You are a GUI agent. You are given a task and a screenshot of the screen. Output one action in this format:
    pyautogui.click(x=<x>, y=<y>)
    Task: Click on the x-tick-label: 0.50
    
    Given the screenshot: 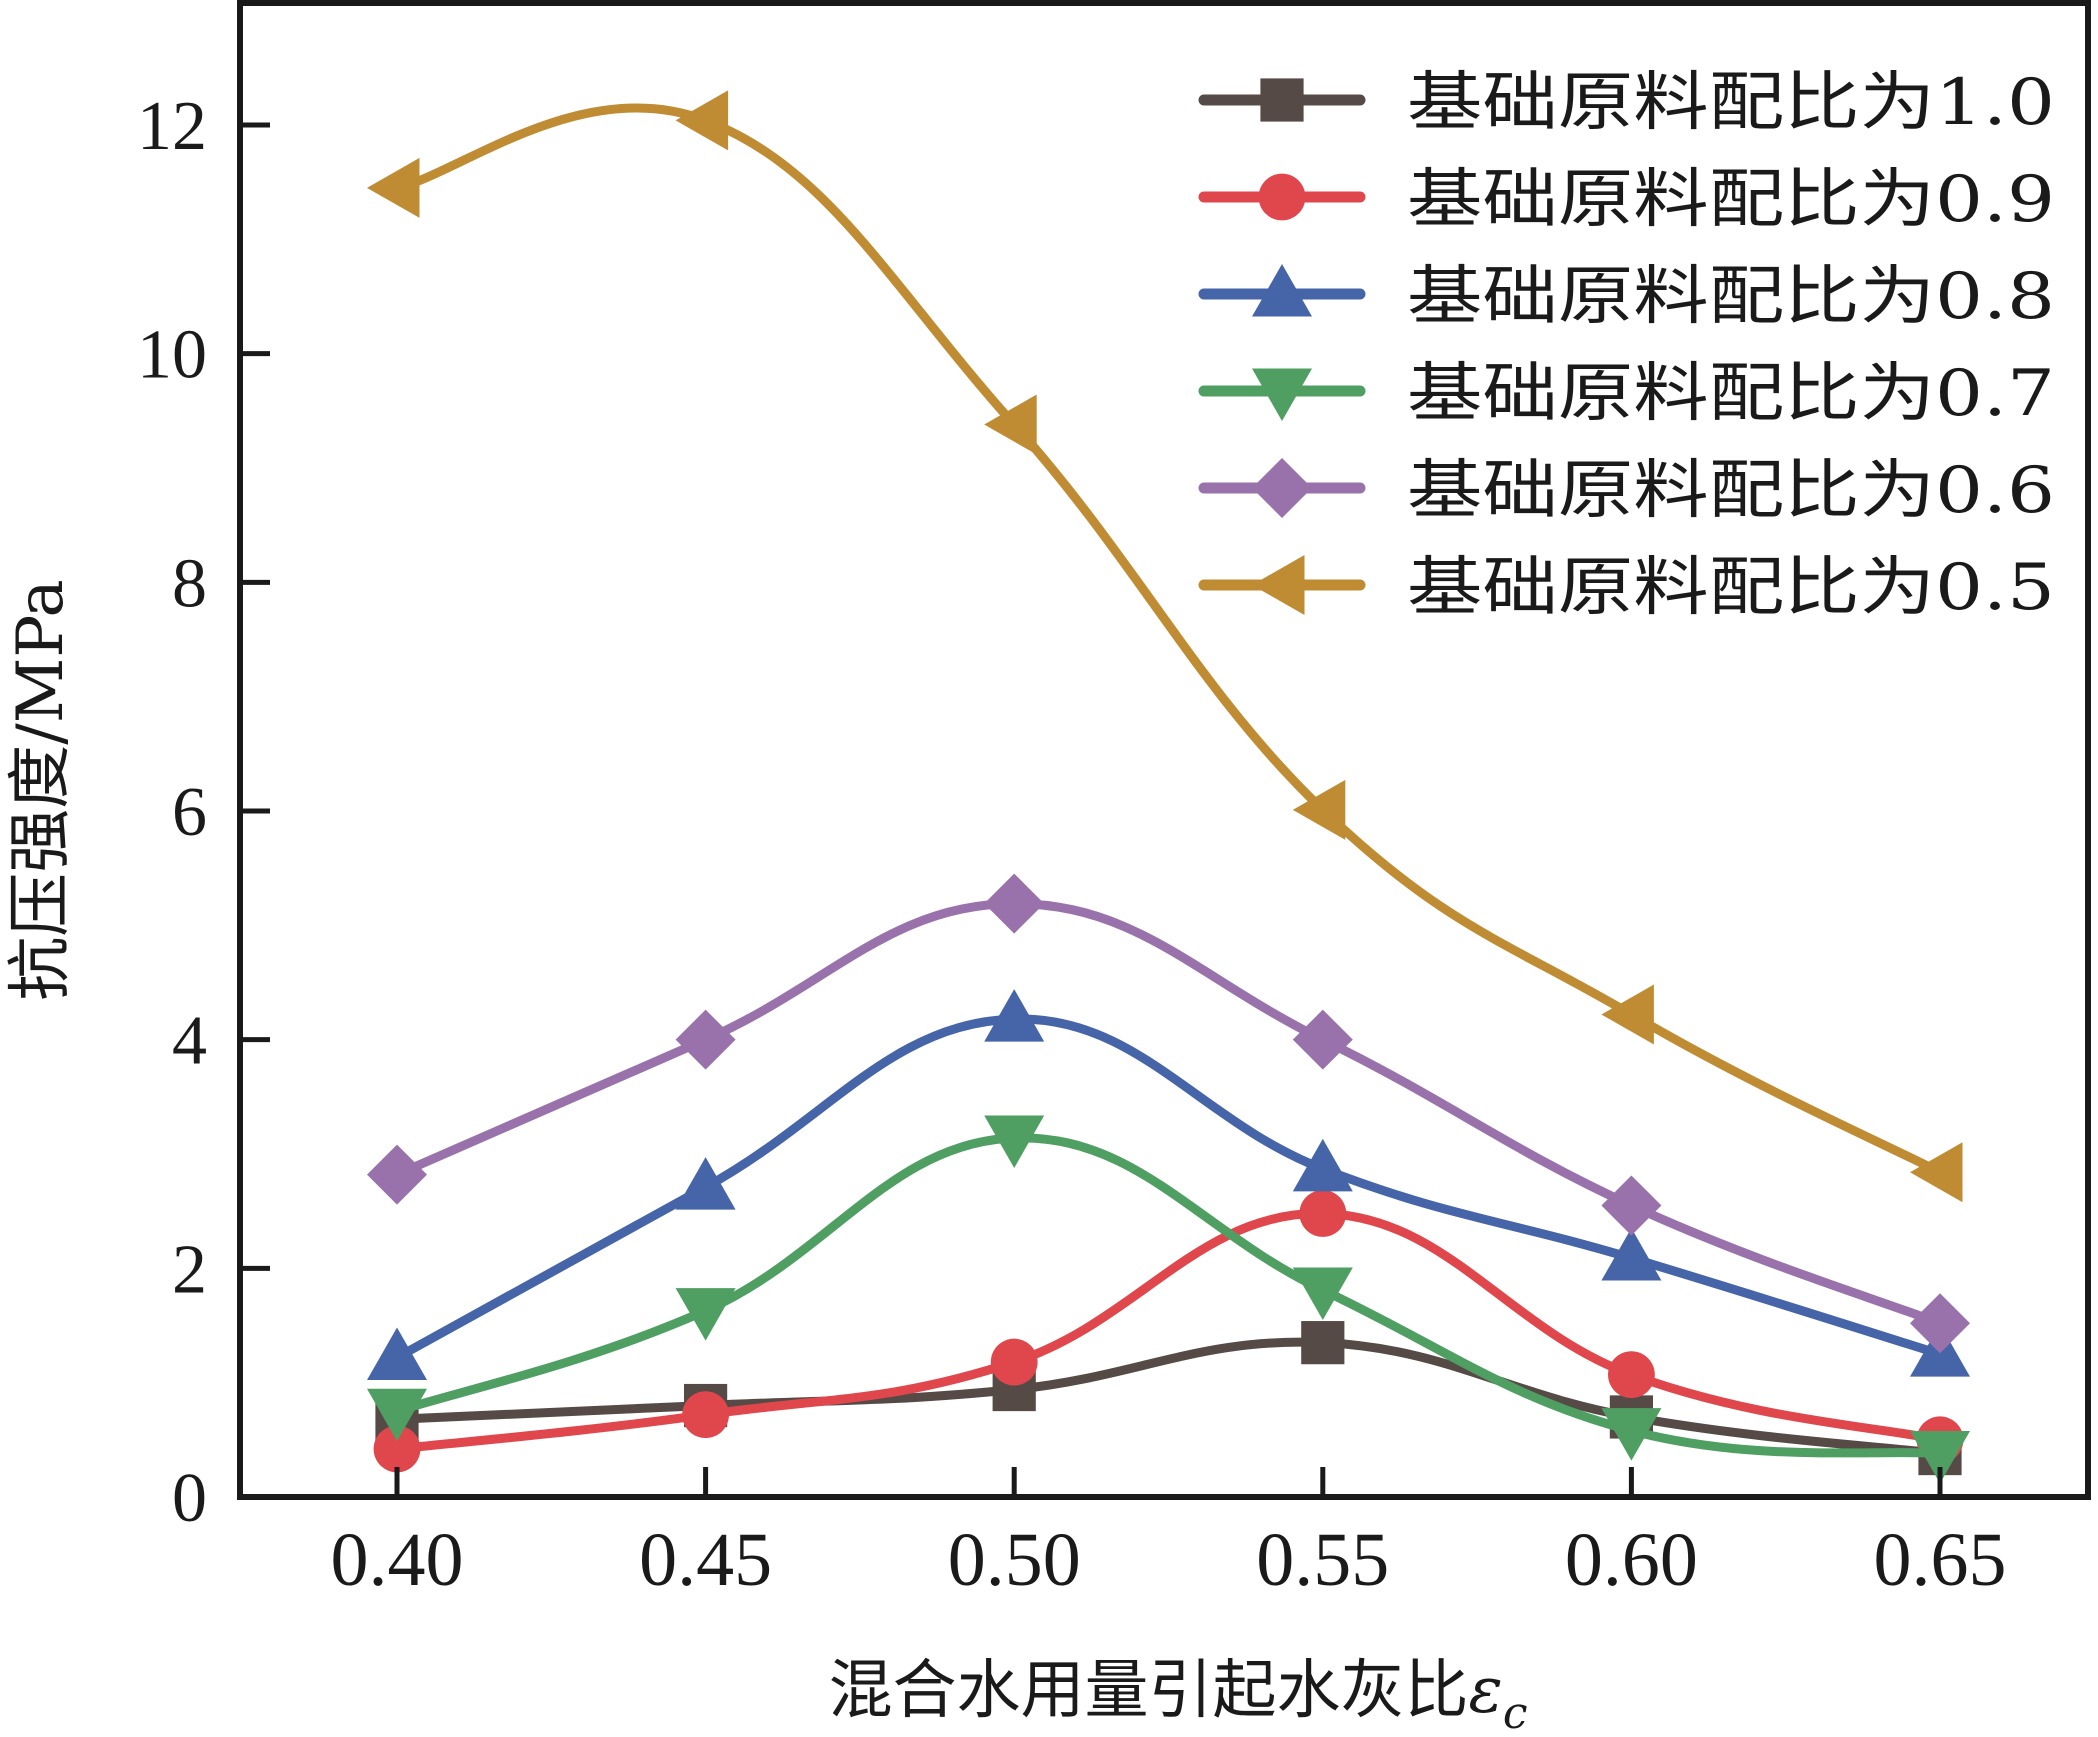 What is the action you would take?
    pyautogui.click(x=1014, y=1560)
    